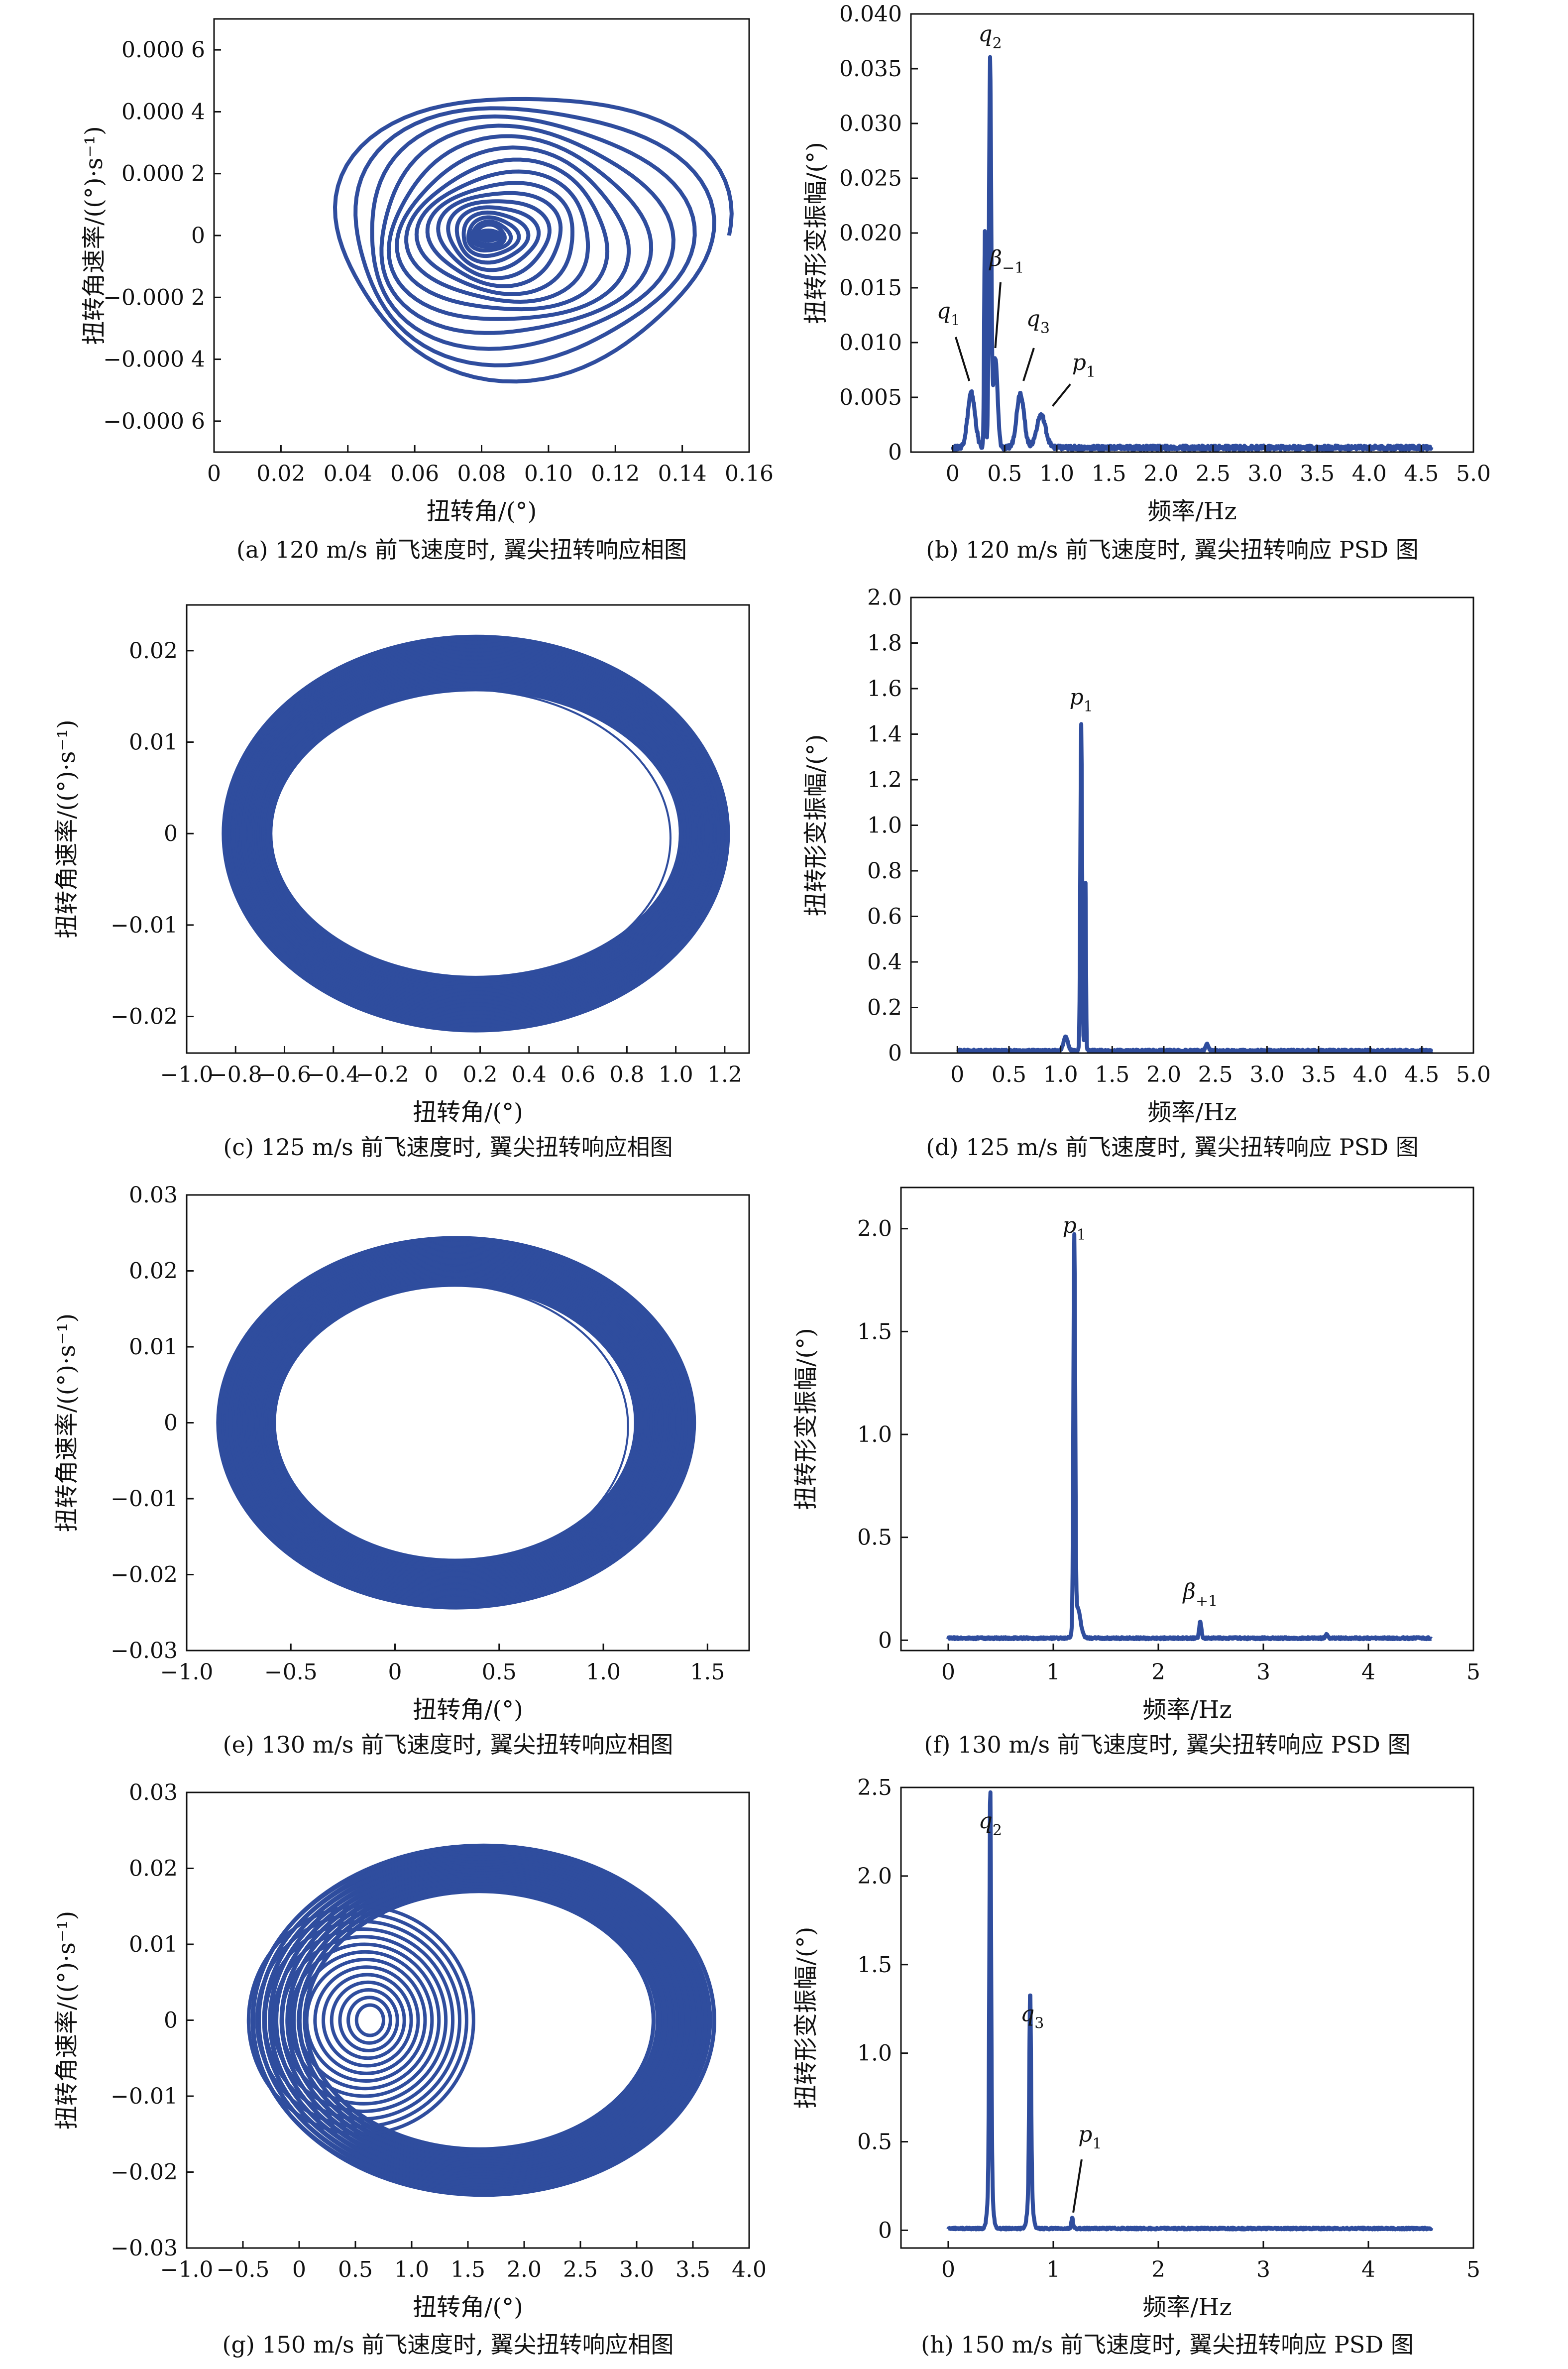 This screenshot has width=1568, height=2369. I want to click on x-tick-label: 5, so click(1473, 2269).